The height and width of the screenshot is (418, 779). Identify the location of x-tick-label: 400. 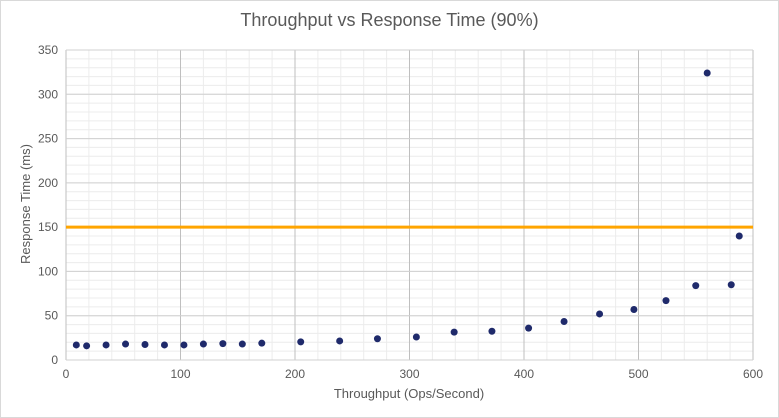
(524, 374).